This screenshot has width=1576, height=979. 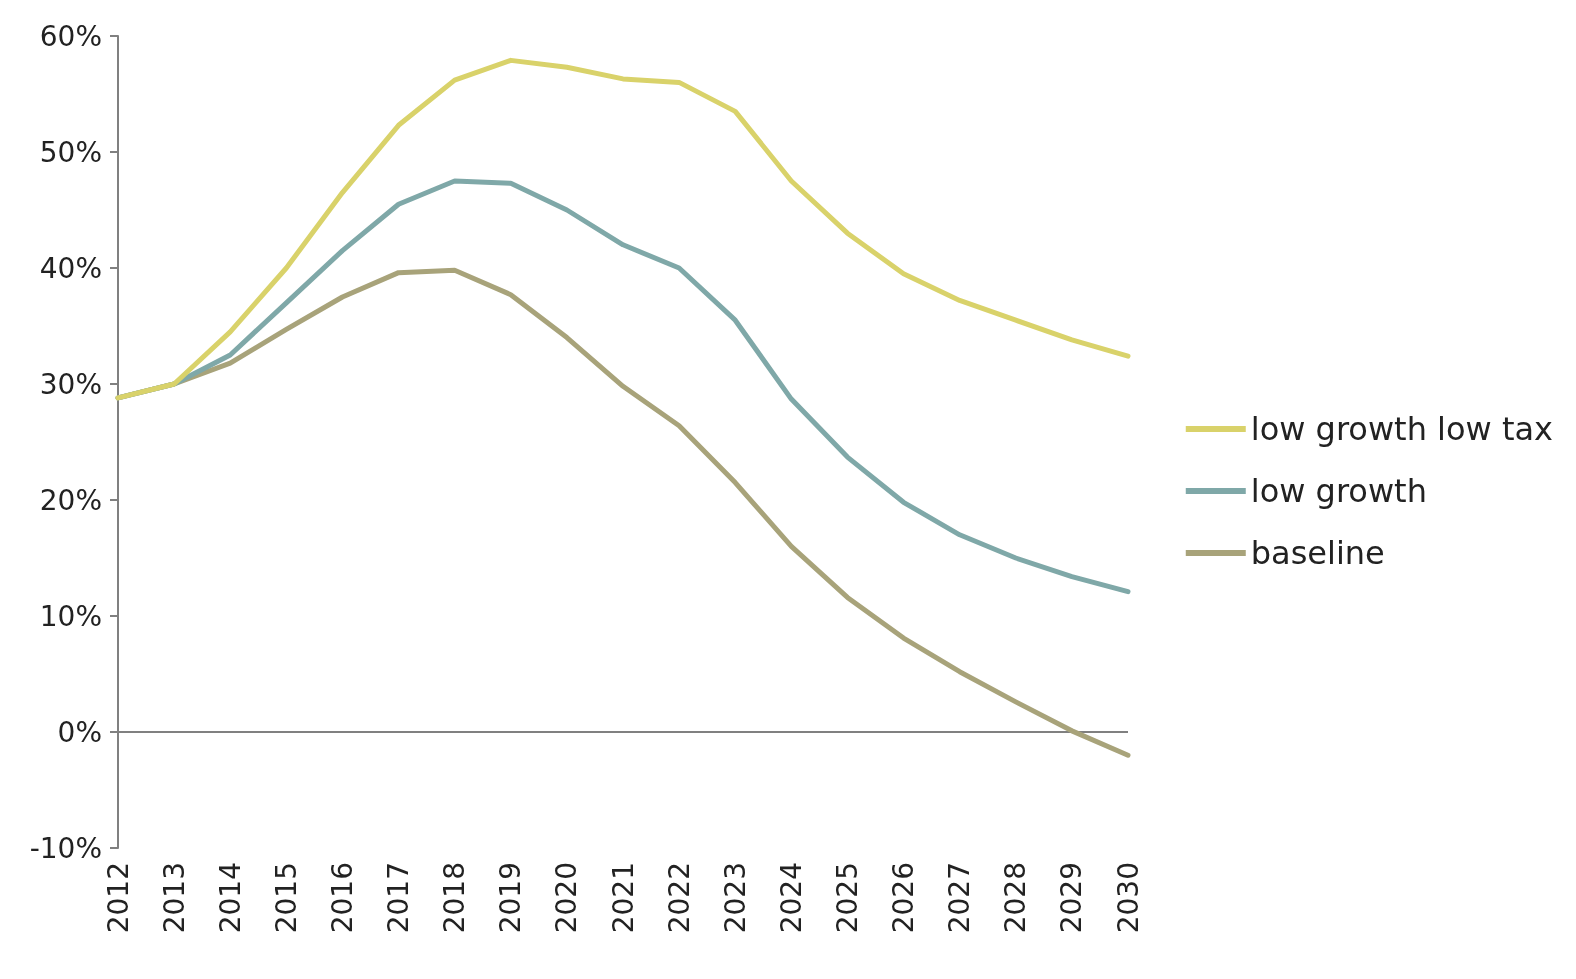 I want to click on x-tick-label: 2025, so click(x=847, y=898).